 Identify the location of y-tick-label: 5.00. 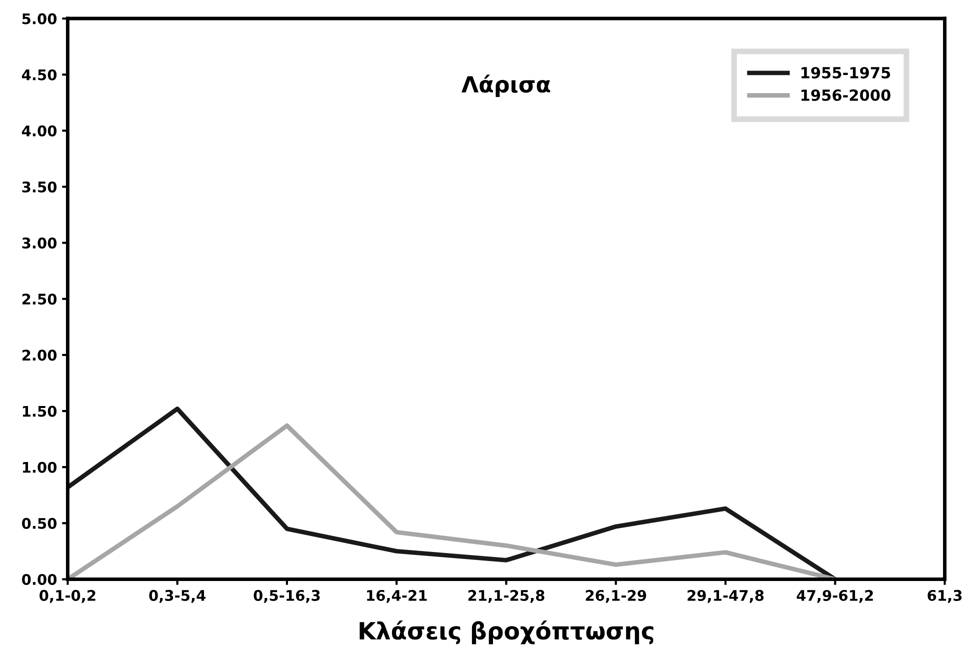
(39, 18).